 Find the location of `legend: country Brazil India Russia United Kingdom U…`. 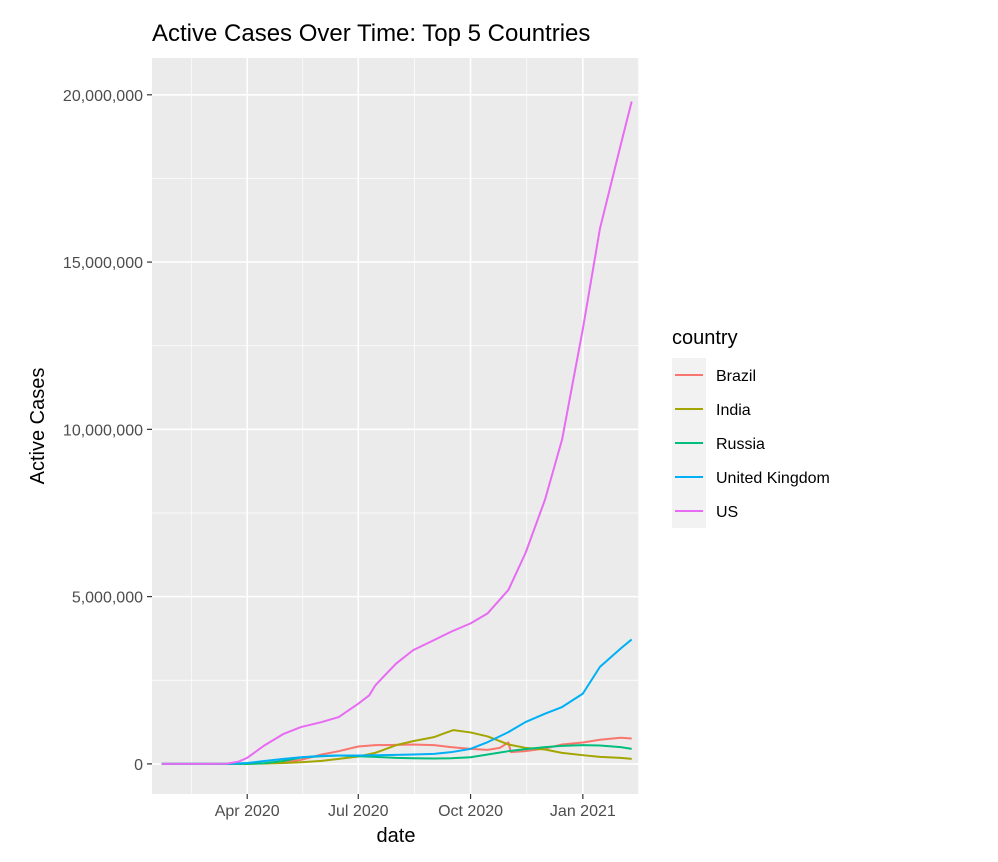

legend: country Brazil India Russia United Kingdom U… is located at coordinates (751, 427).